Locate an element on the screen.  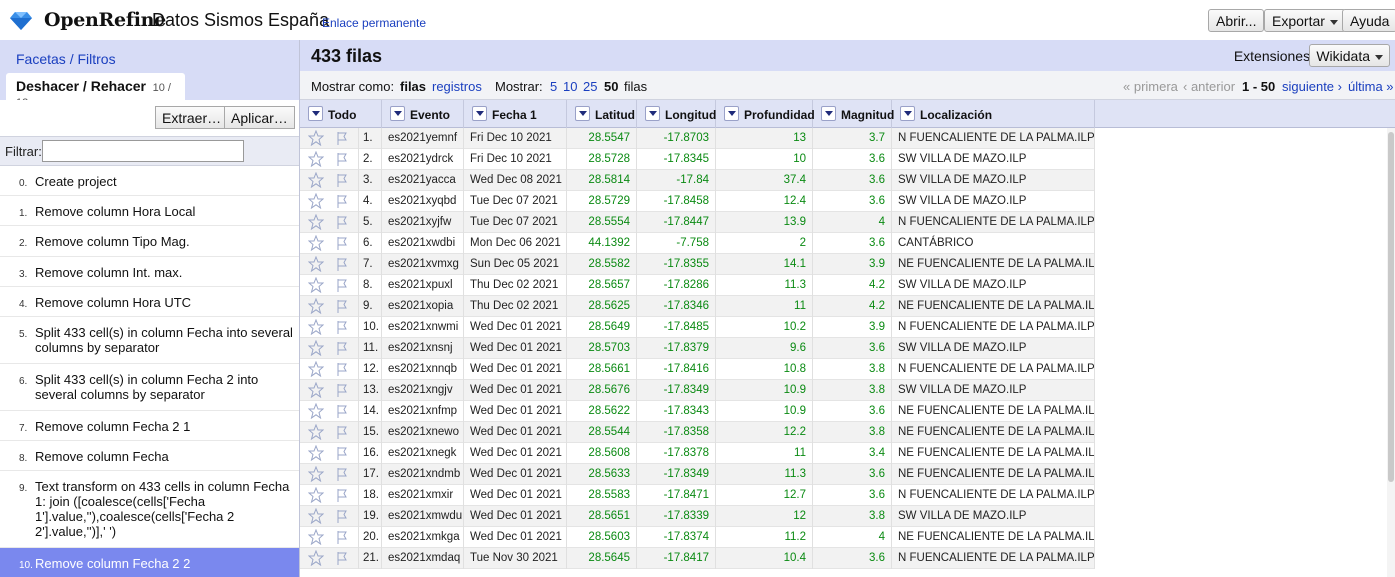
cell-evento: es2021xmxir is located at coordinates (423, 495).